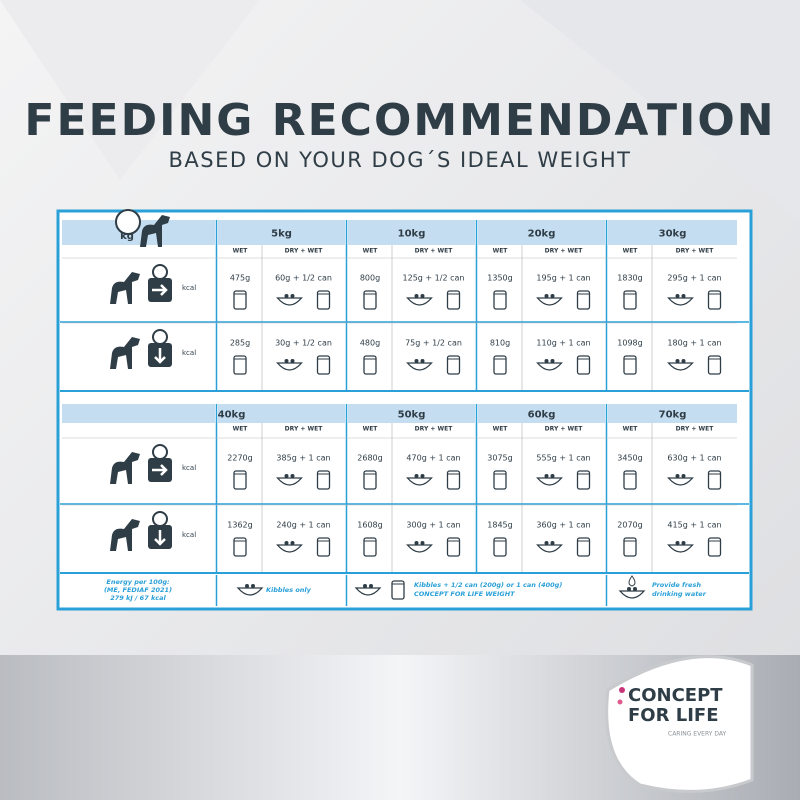 Image resolution: width=800 pixels, height=804 pixels. Describe the element at coordinates (622, 690) in the screenshot. I see `logo-dot` at that location.